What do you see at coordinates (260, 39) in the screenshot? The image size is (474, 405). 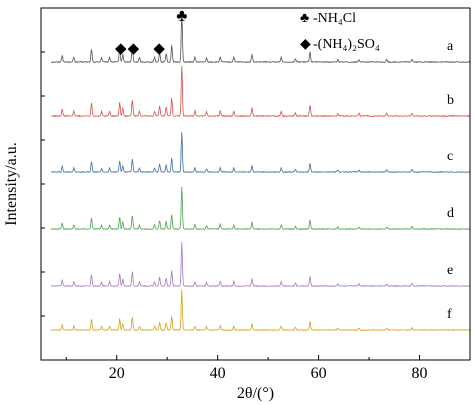 I see `series-line-a` at bounding box center [260, 39].